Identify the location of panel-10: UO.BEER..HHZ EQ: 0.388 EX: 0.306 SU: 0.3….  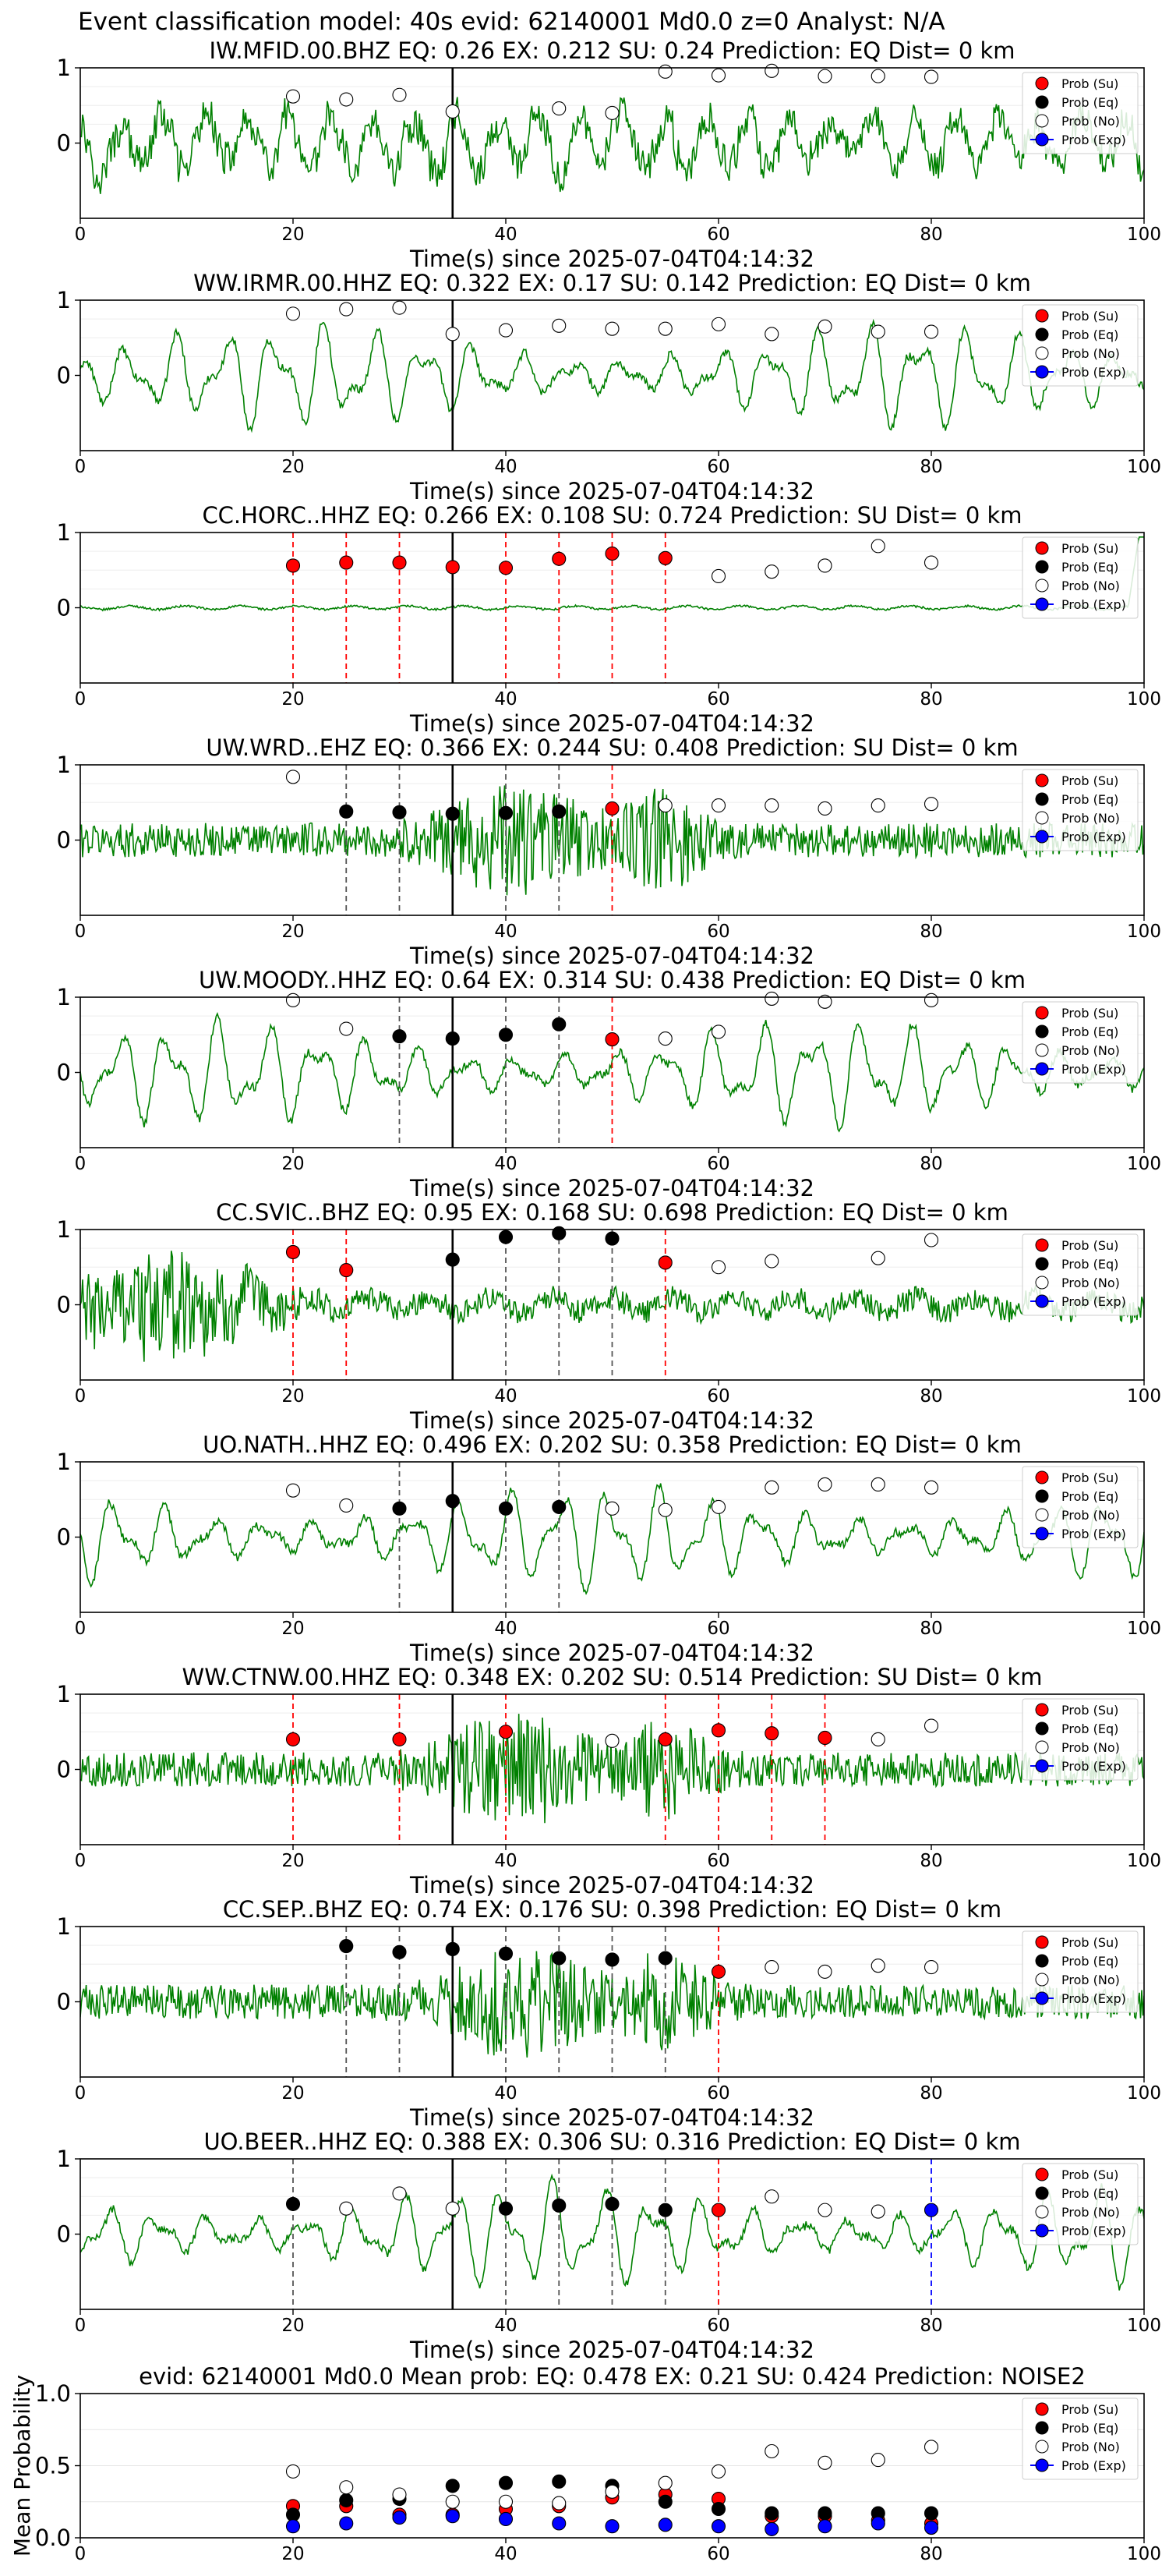
(609, 2245).